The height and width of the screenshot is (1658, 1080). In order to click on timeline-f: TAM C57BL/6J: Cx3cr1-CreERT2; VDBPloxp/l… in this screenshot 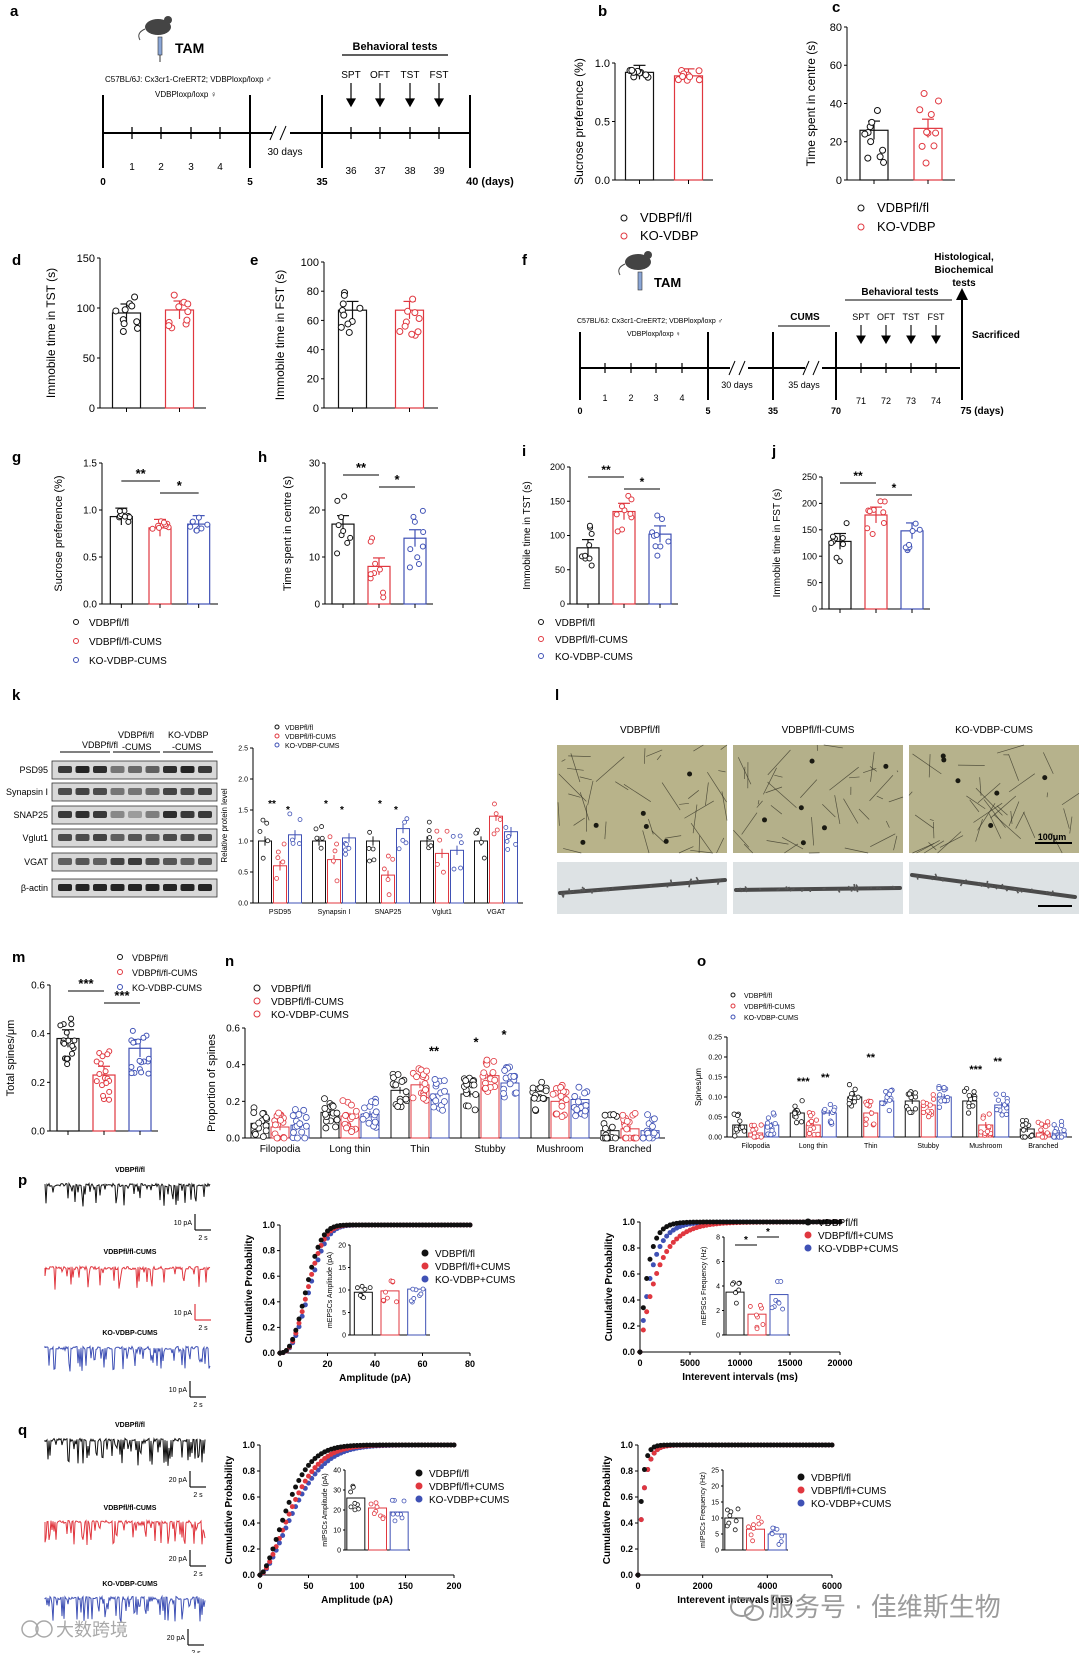, I will do `click(798, 334)`.